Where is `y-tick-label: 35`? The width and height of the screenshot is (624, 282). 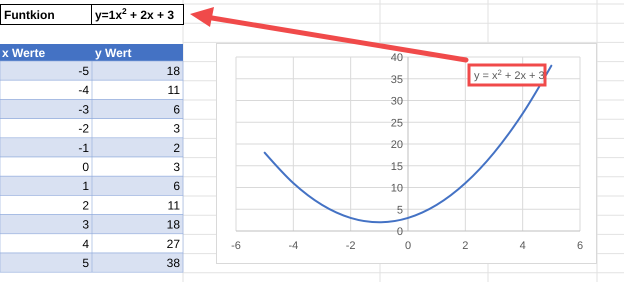 y-tick-label: 35 is located at coordinates (396, 80).